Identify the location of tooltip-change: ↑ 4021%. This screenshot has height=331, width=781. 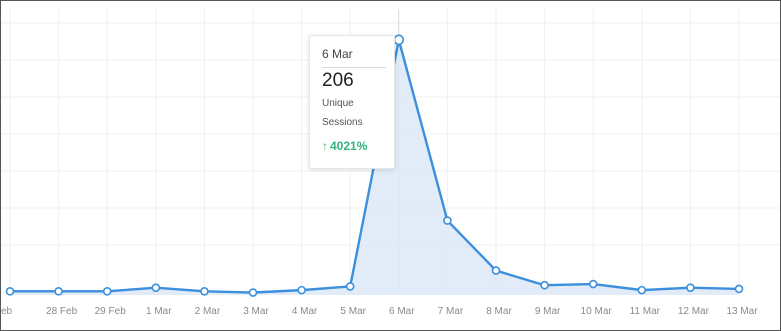
(358, 146).